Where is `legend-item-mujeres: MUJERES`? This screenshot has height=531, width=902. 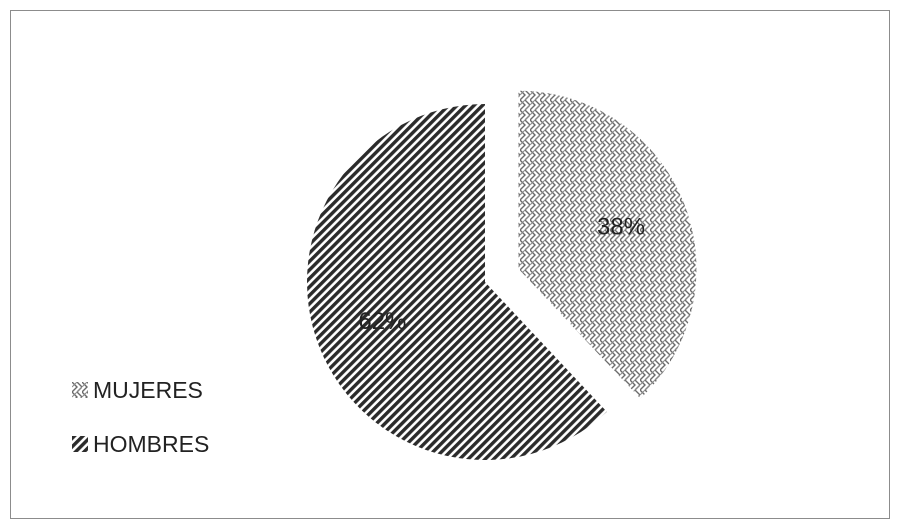
legend-item-mujeres: MUJERES is located at coordinates (140, 390).